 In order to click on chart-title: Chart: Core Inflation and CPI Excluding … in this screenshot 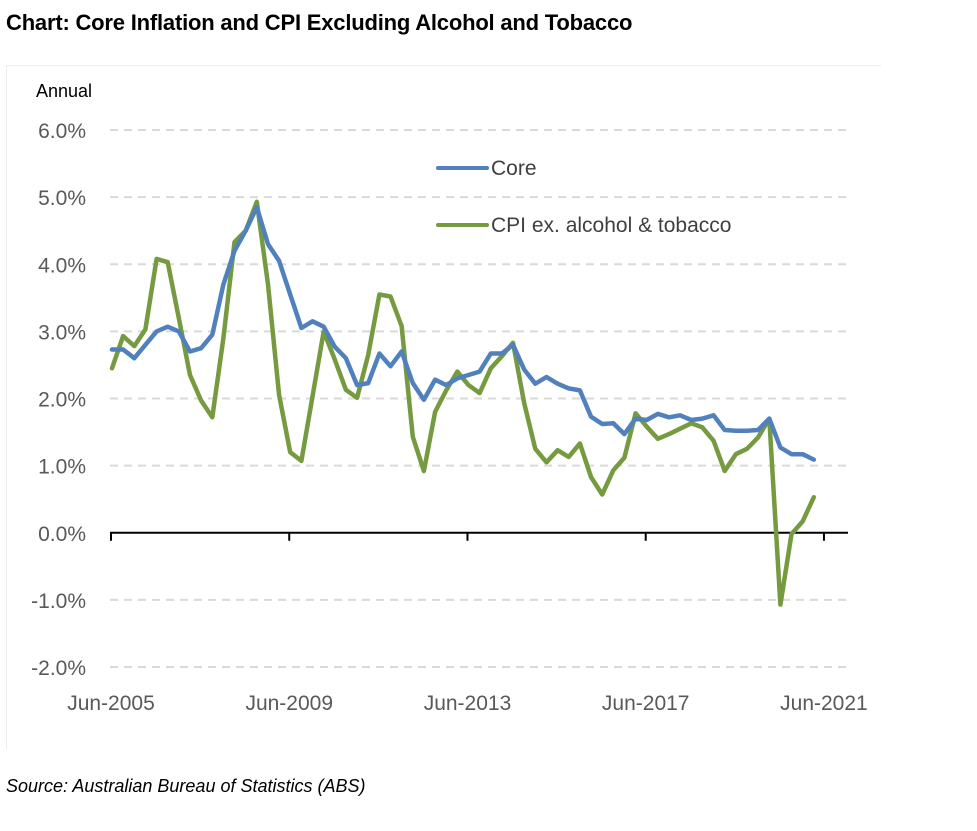, I will do `click(319, 22)`.